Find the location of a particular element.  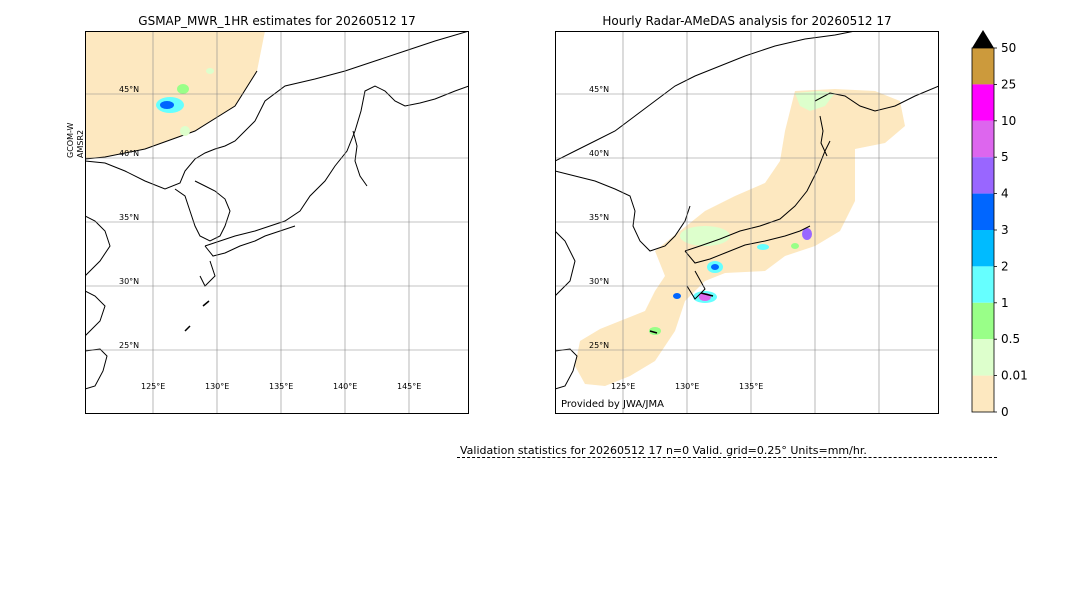

colorbar-label: 1 is located at coordinates (1005, 303).